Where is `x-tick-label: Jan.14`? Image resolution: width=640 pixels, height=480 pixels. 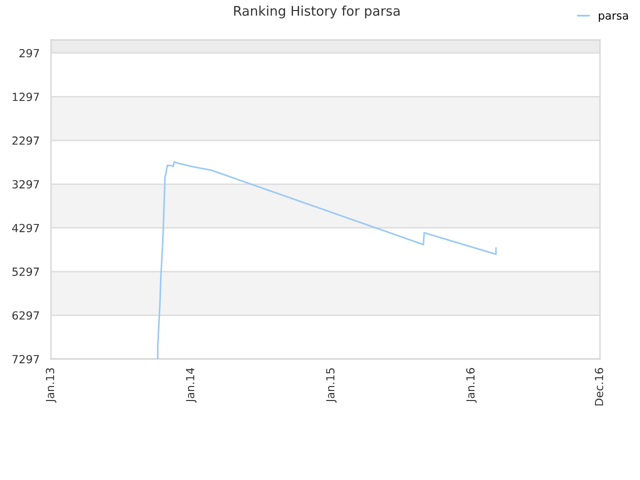
x-tick-label: Jan.14 is located at coordinates (191, 385).